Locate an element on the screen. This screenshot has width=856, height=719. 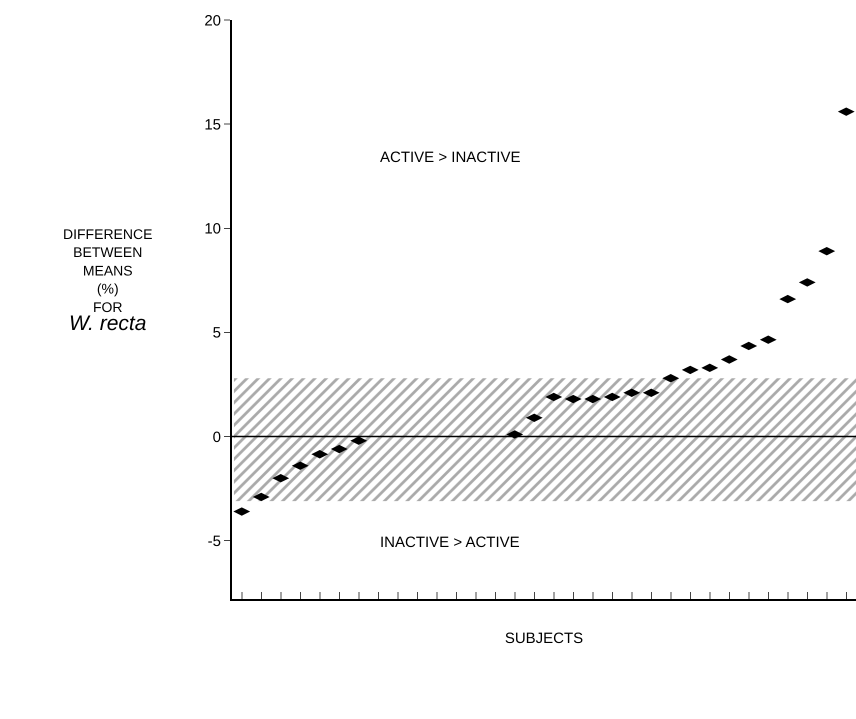
y-tick-label: 15 is located at coordinates (212, 125).